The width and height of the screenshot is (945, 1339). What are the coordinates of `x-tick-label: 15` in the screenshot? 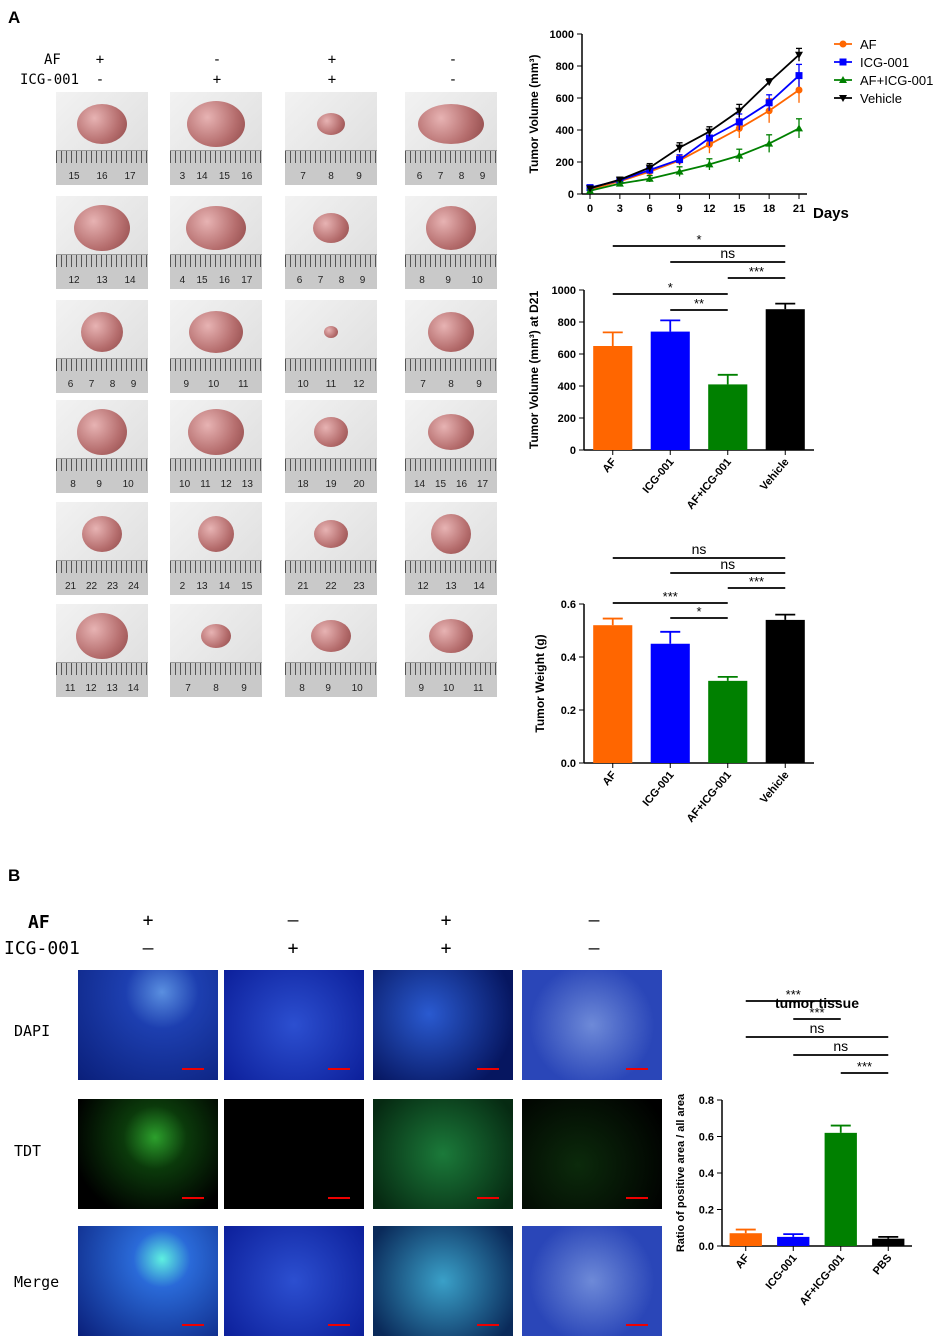 It's located at (739, 209).